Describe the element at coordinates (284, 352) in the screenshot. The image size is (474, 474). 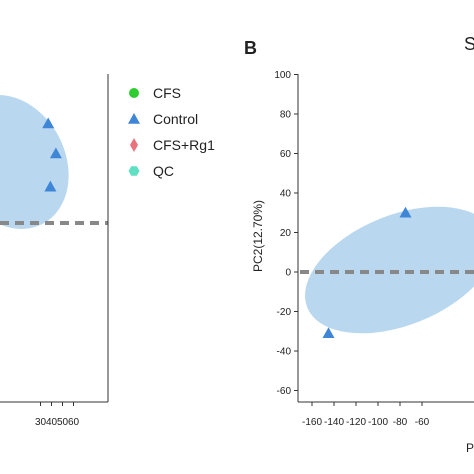
I see `y-tick-label-b: -40` at that location.